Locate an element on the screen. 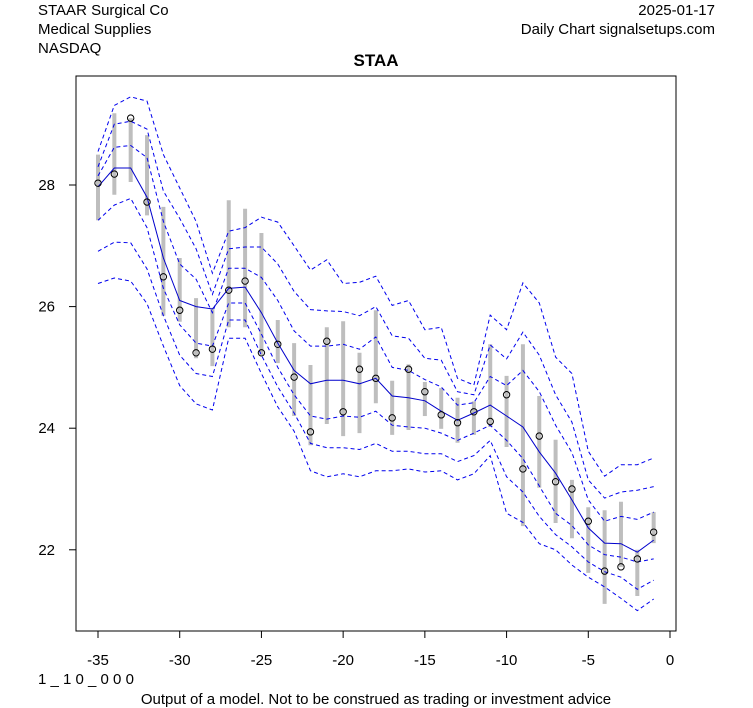 The width and height of the screenshot is (753, 708). y-tick-label: 26 is located at coordinates (46, 307).